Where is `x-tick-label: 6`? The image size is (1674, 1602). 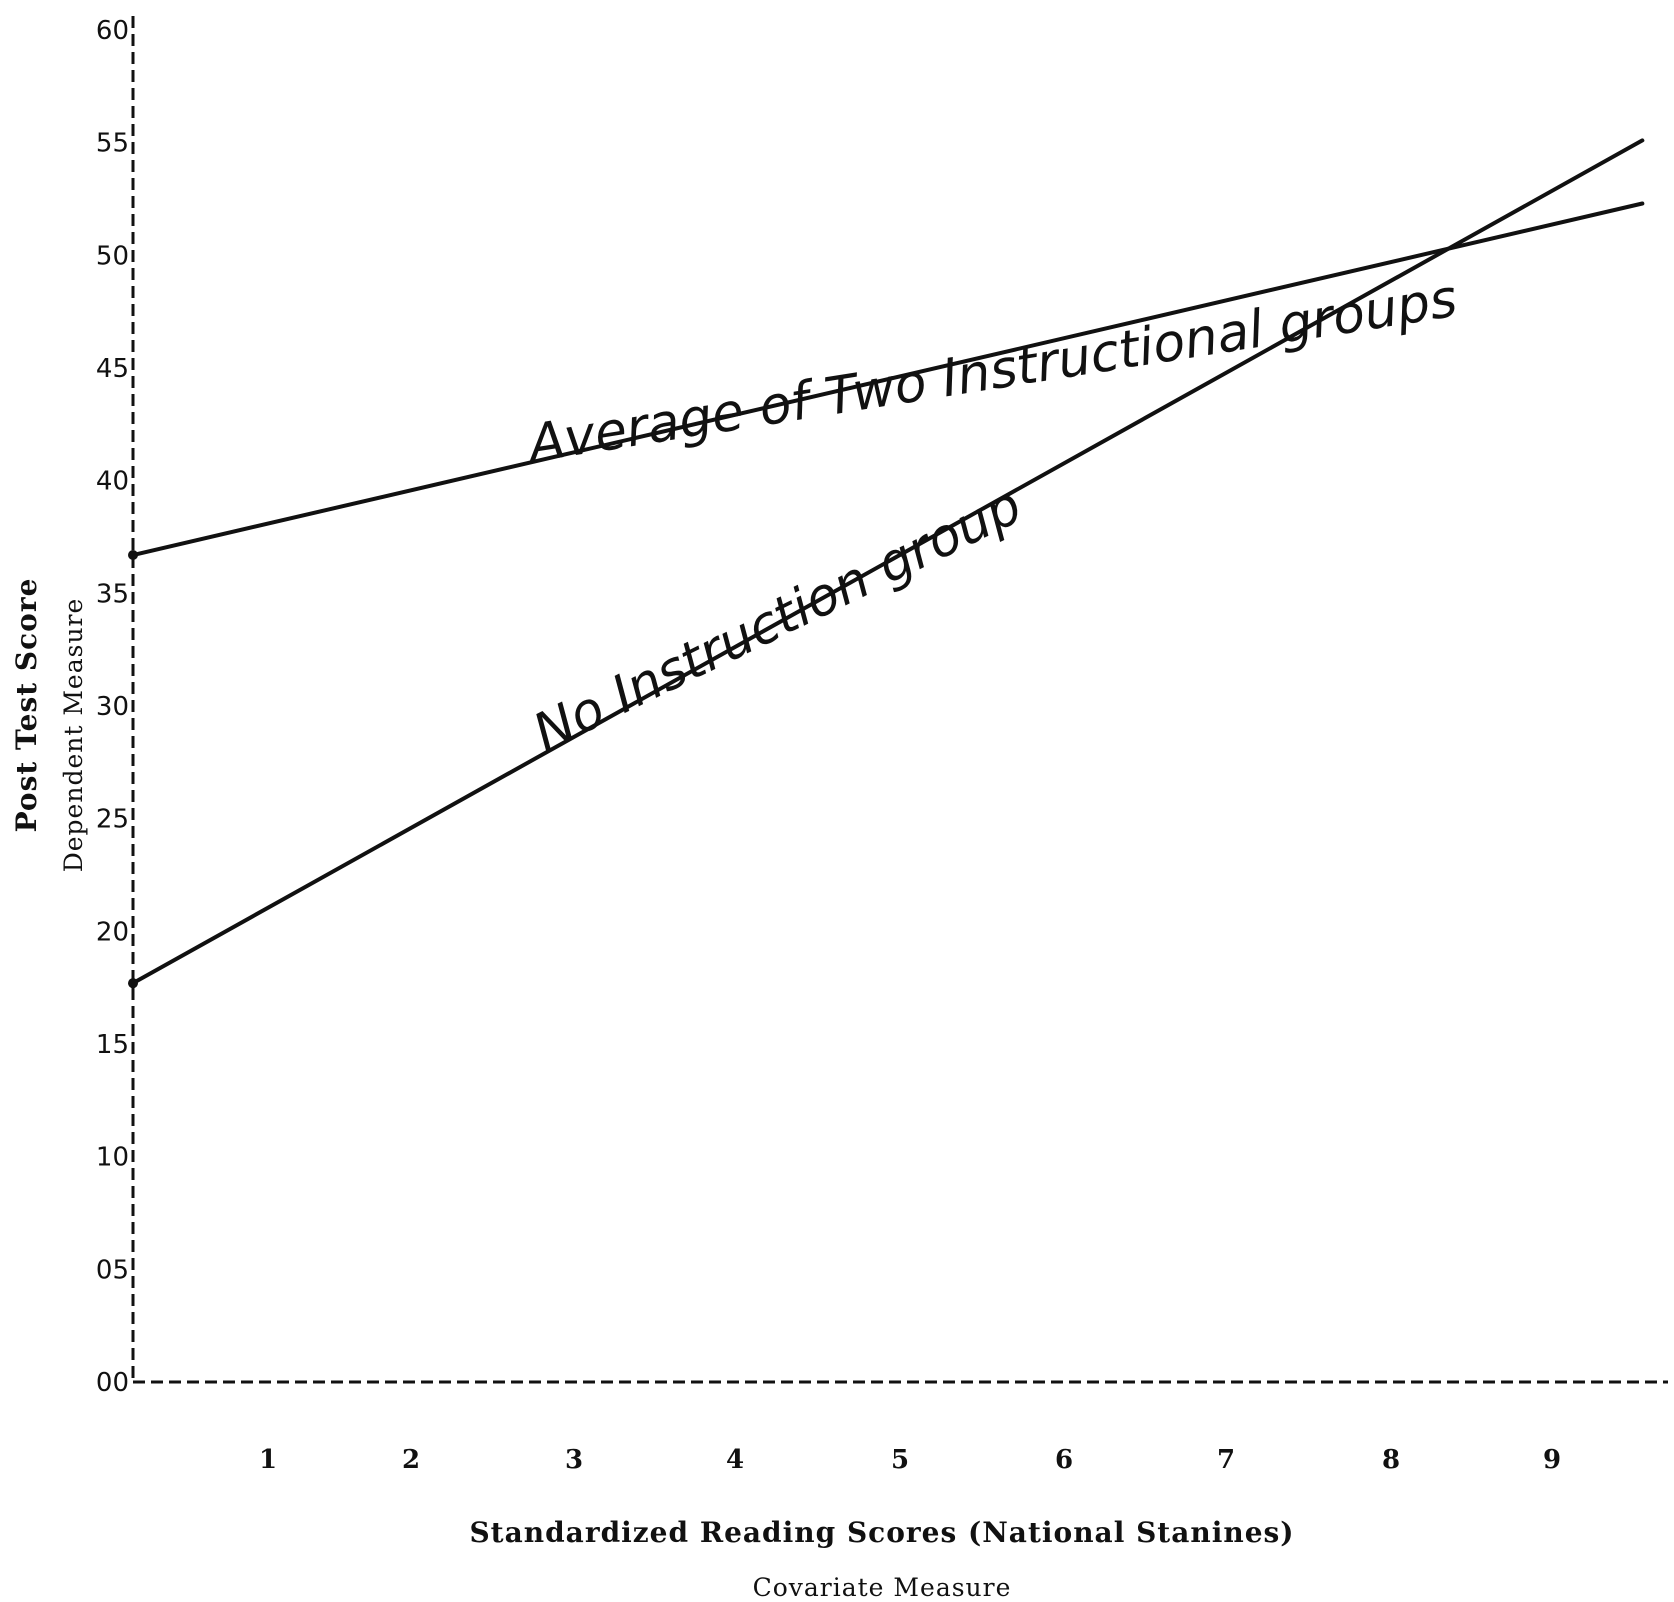
x-tick-label: 6 is located at coordinates (1064, 1460).